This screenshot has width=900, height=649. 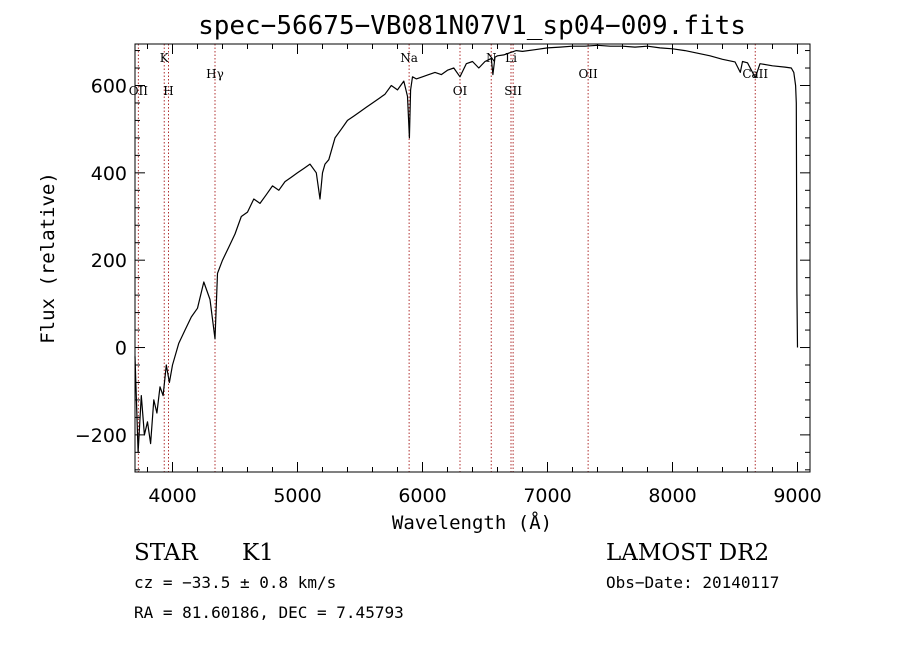 What do you see at coordinates (172, 496) in the screenshot?
I see `x-tick-label: 4000` at bounding box center [172, 496].